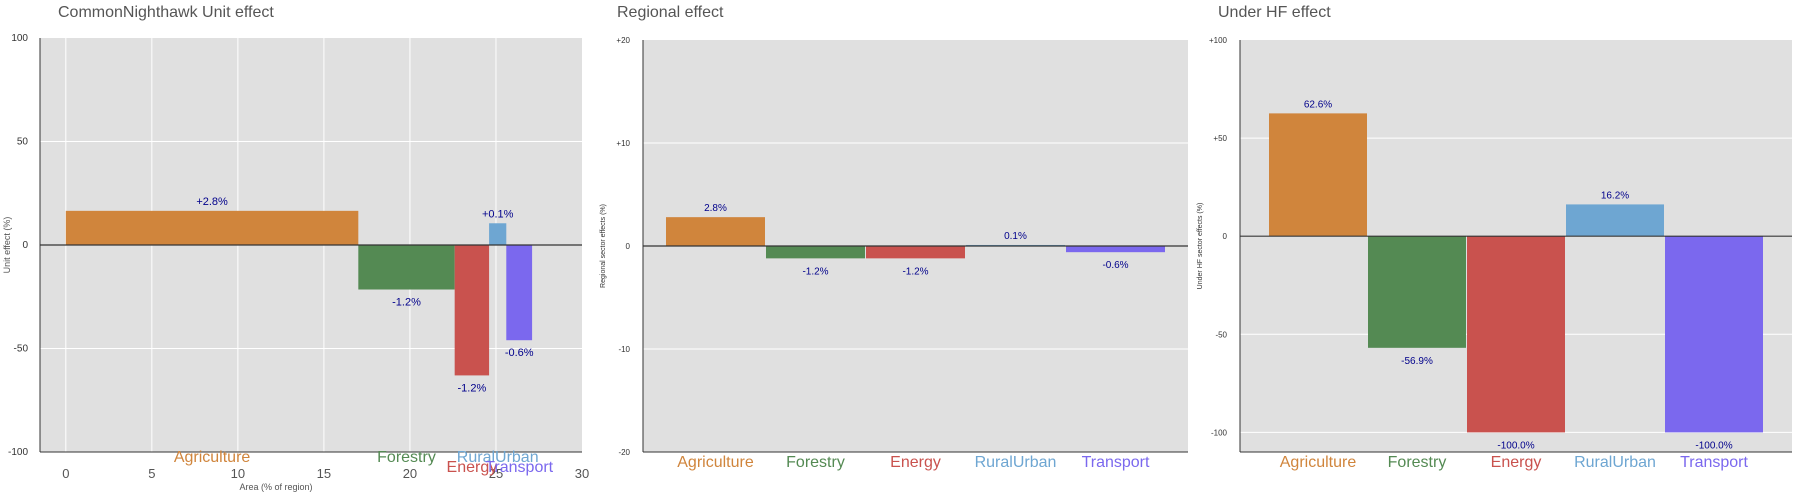 The image size is (1800, 500). I want to click on chart2-ytick-label: -20, so click(624, 452).